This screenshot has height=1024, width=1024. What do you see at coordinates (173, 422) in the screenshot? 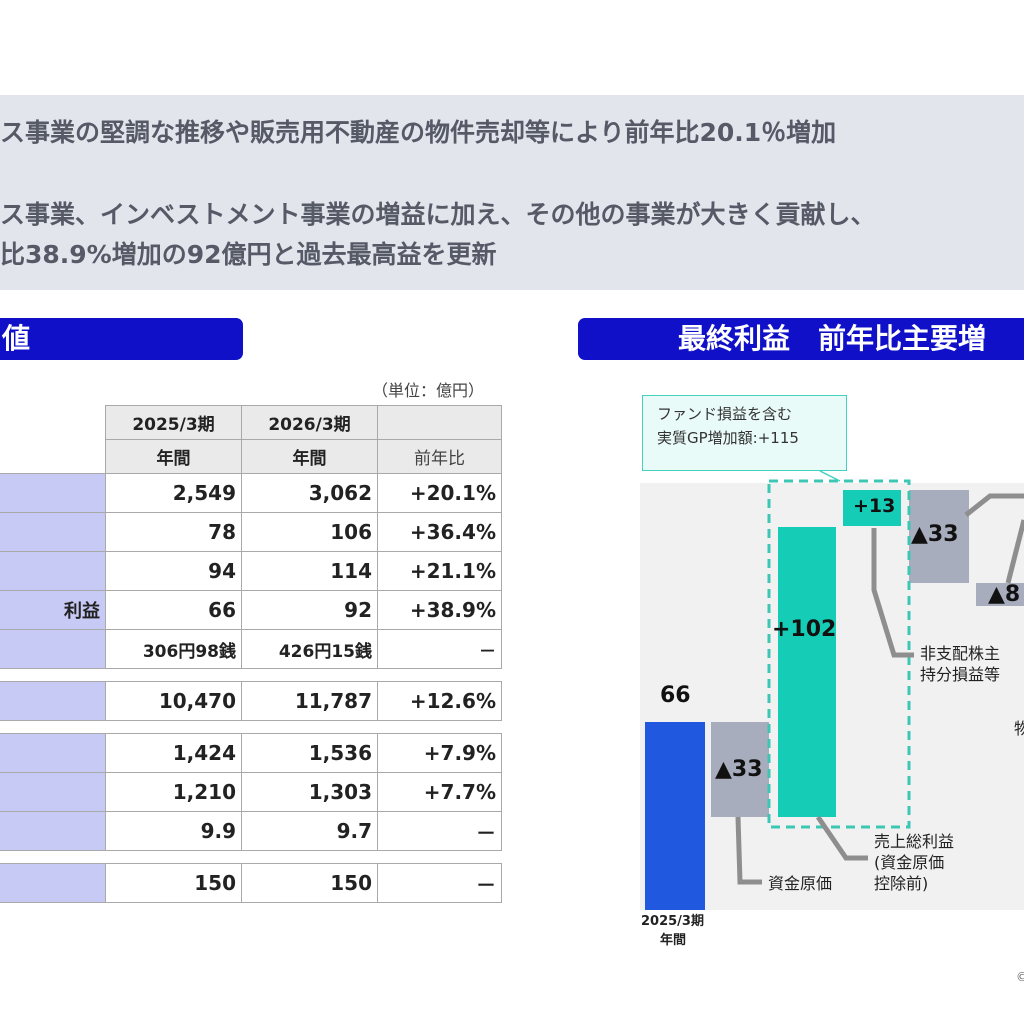
I see `col1-header: 2025/3期` at bounding box center [173, 422].